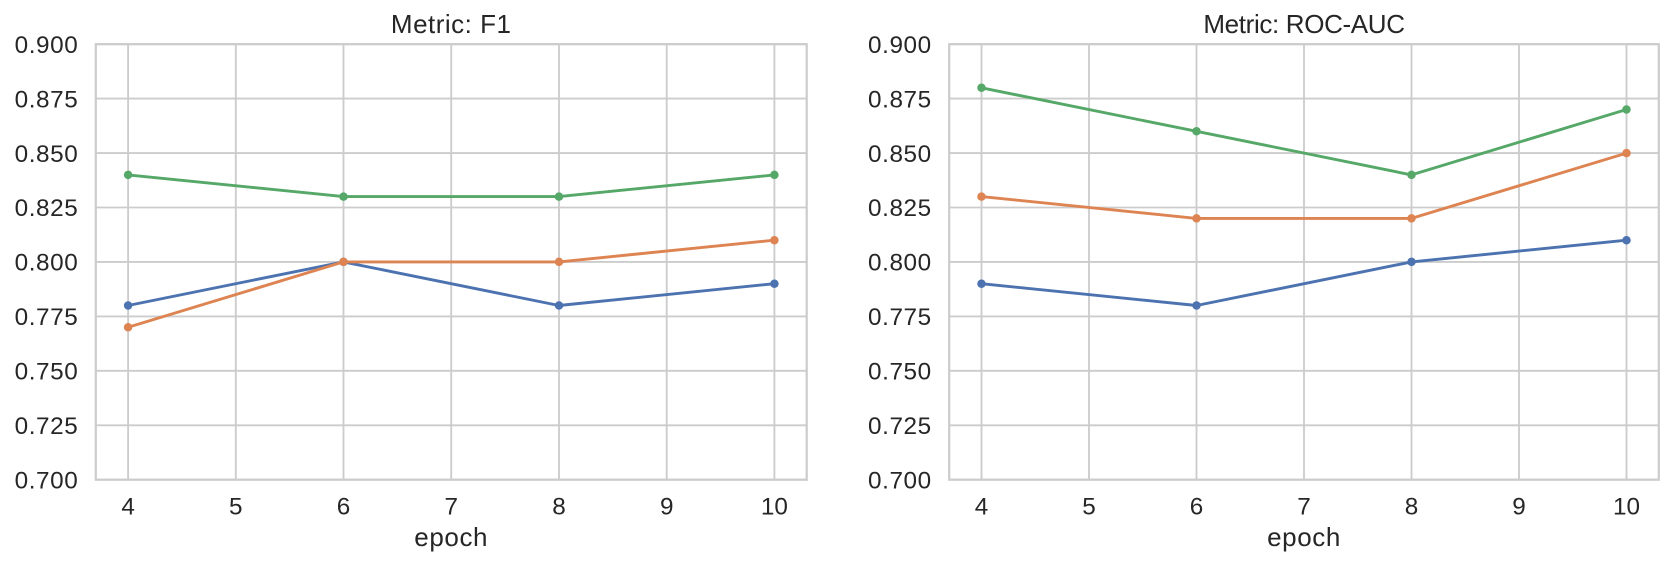  Describe the element at coordinates (451, 24) in the screenshot. I see `svg-text: Metric: F1` at that location.